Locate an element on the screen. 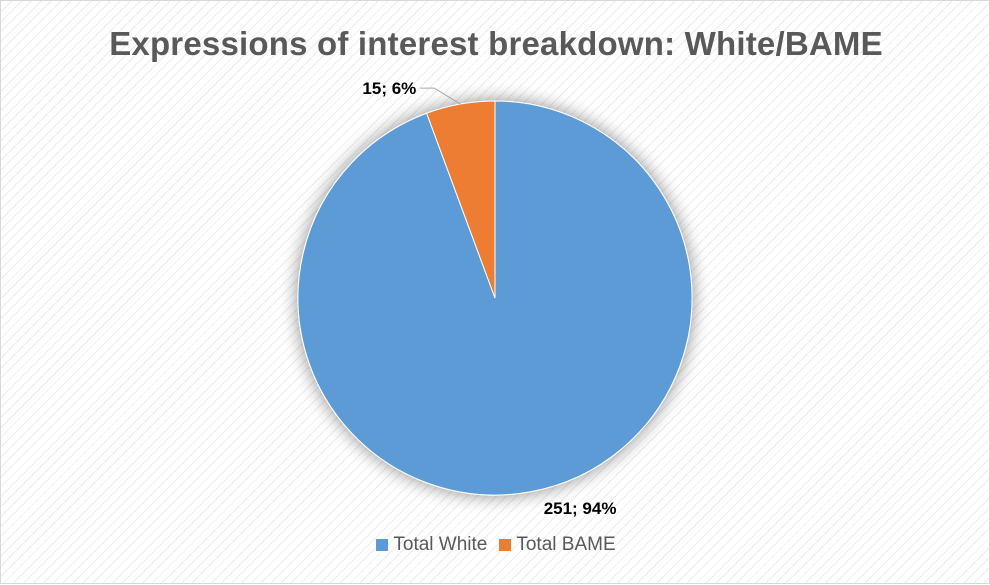 The width and height of the screenshot is (990, 585). legend-swatch-total-white is located at coordinates (382, 545).